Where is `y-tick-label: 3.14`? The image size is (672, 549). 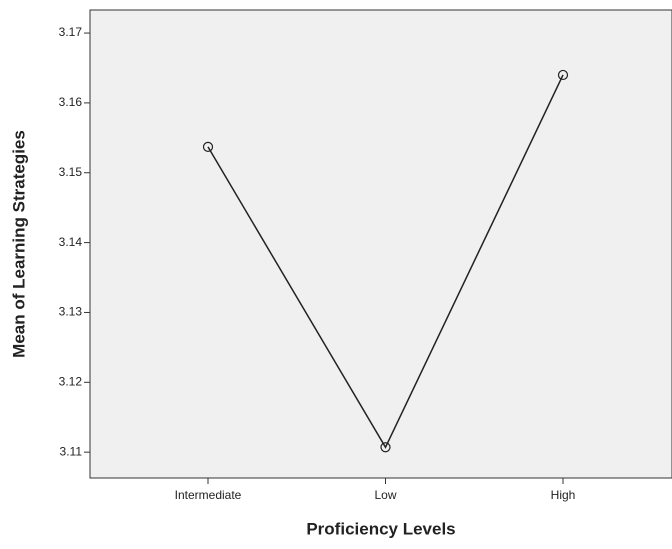 y-tick-label: 3.14 is located at coordinates (71, 242).